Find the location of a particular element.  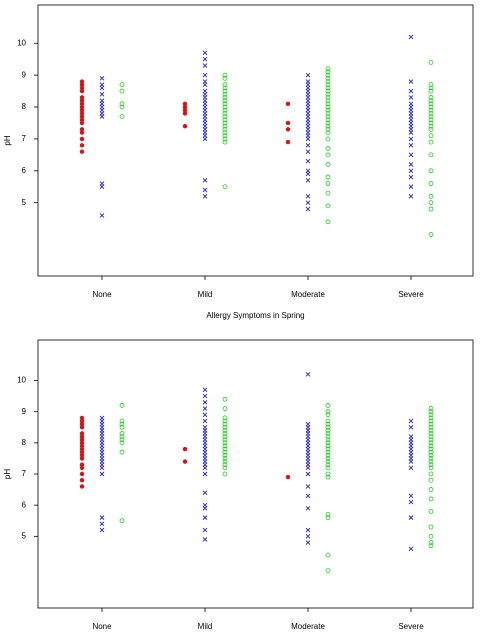

x-tick-label: Severe is located at coordinates (411, 294).